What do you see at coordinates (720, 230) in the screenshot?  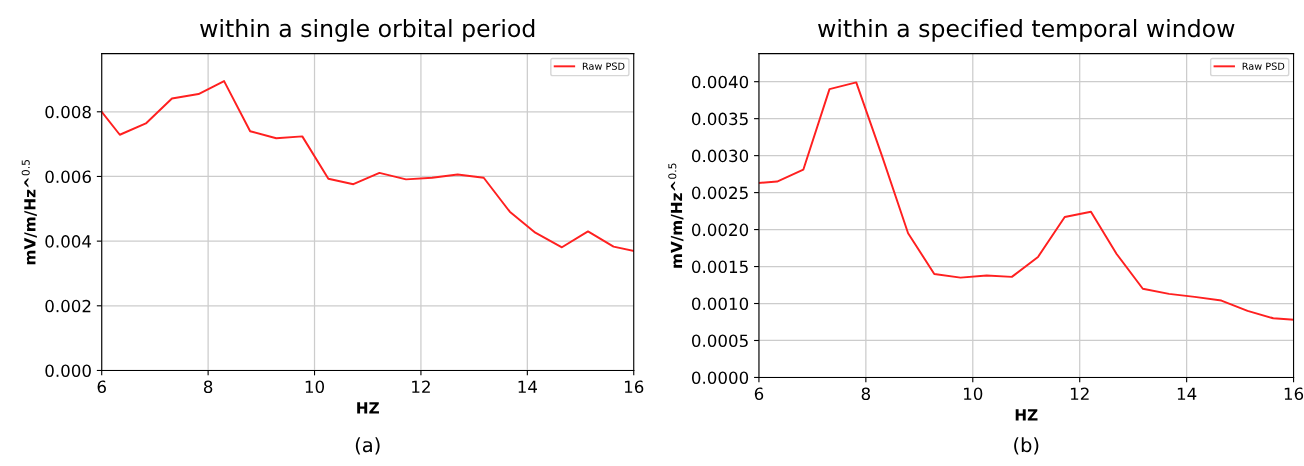 I see `y-tick-label: 0.0020` at bounding box center [720, 230].